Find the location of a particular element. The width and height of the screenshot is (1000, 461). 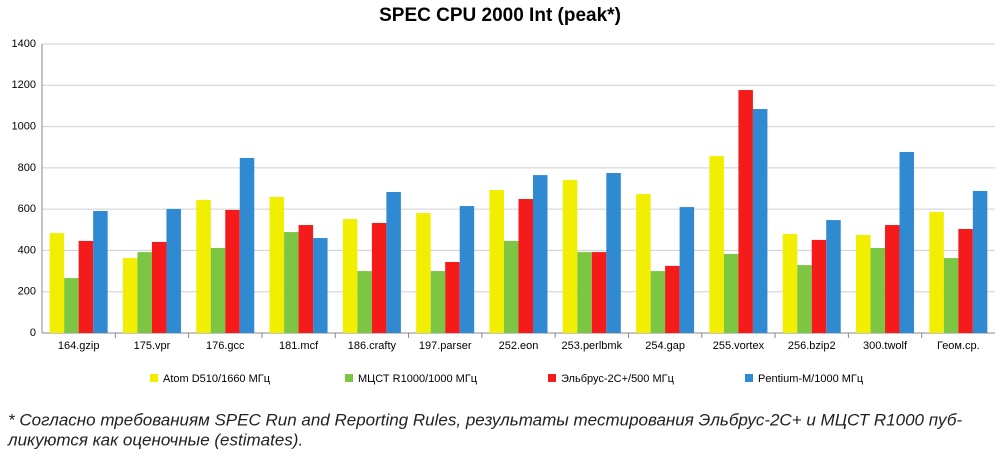

chart-title: SPEC CPU 2000 Int (peak*) is located at coordinates (500, 15).